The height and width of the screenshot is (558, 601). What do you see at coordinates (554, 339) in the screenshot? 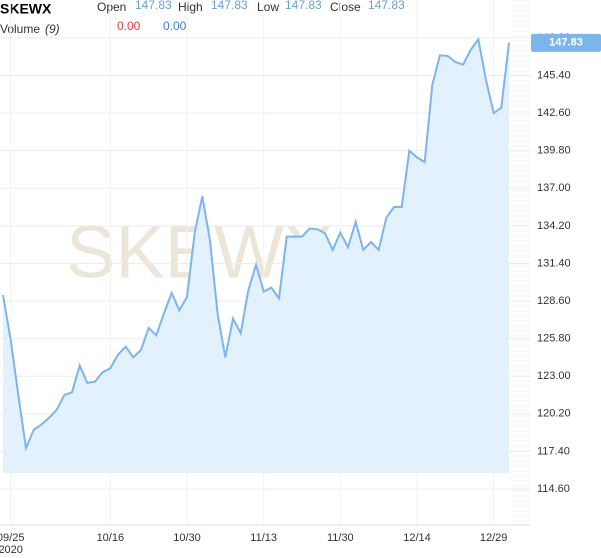
I see `y-tick-label: 125.80` at bounding box center [554, 339].